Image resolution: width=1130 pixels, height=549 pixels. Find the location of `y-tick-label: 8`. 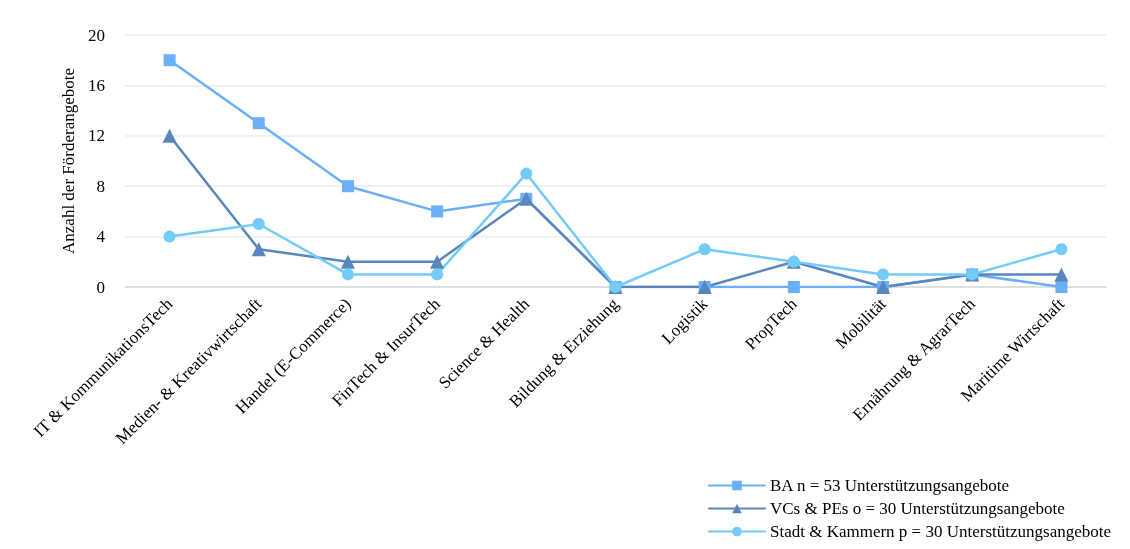

y-tick-label: 8 is located at coordinates (100, 186).